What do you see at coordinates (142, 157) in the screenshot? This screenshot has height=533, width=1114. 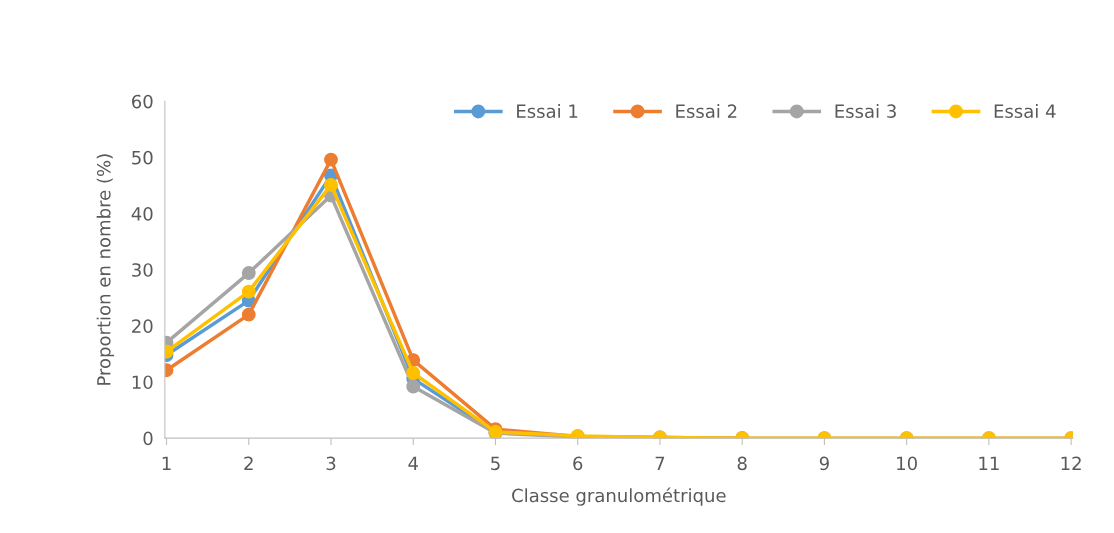 I see `y-tick-label: 50` at bounding box center [142, 157].